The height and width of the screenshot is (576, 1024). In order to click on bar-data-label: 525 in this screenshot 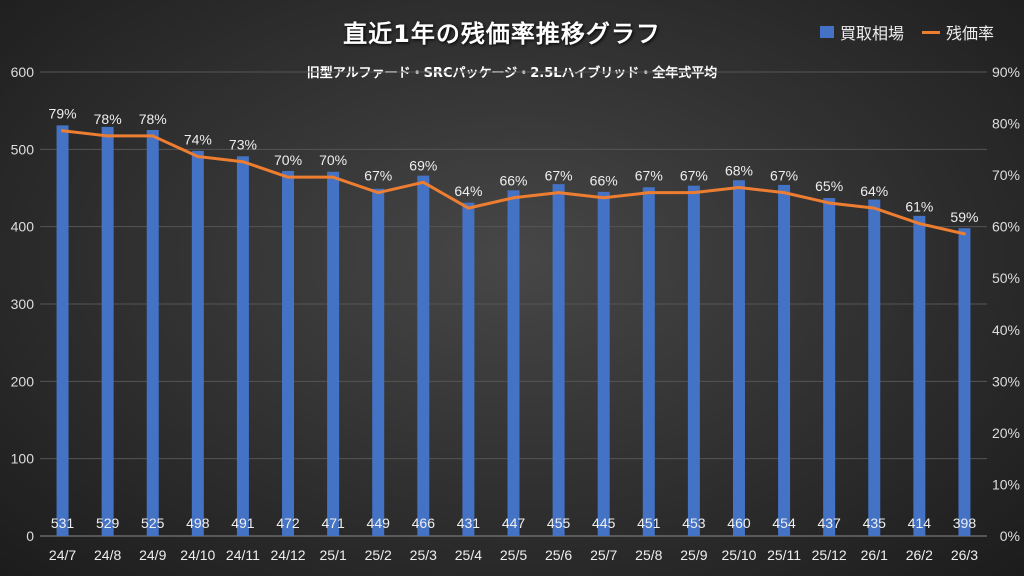, I will do `click(153, 523)`.